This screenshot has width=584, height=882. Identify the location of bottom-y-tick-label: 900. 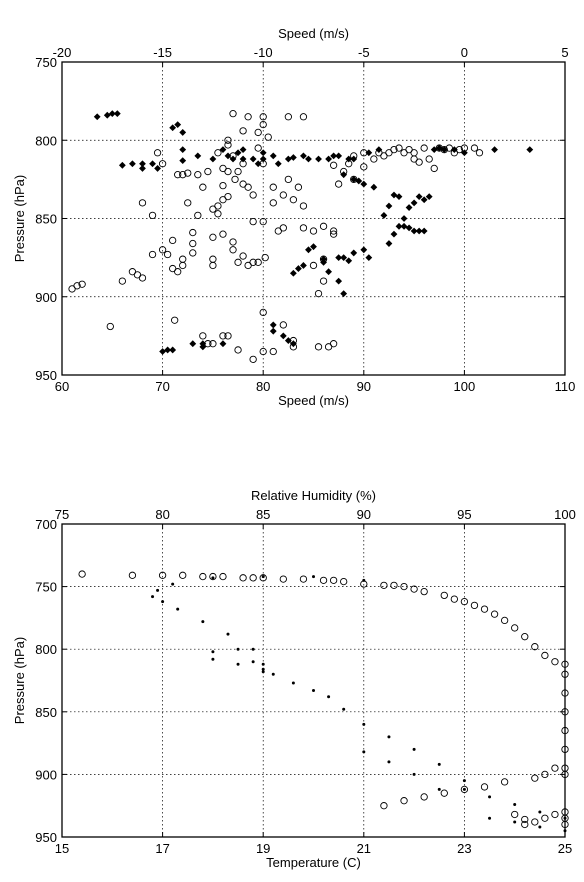
(46, 774).